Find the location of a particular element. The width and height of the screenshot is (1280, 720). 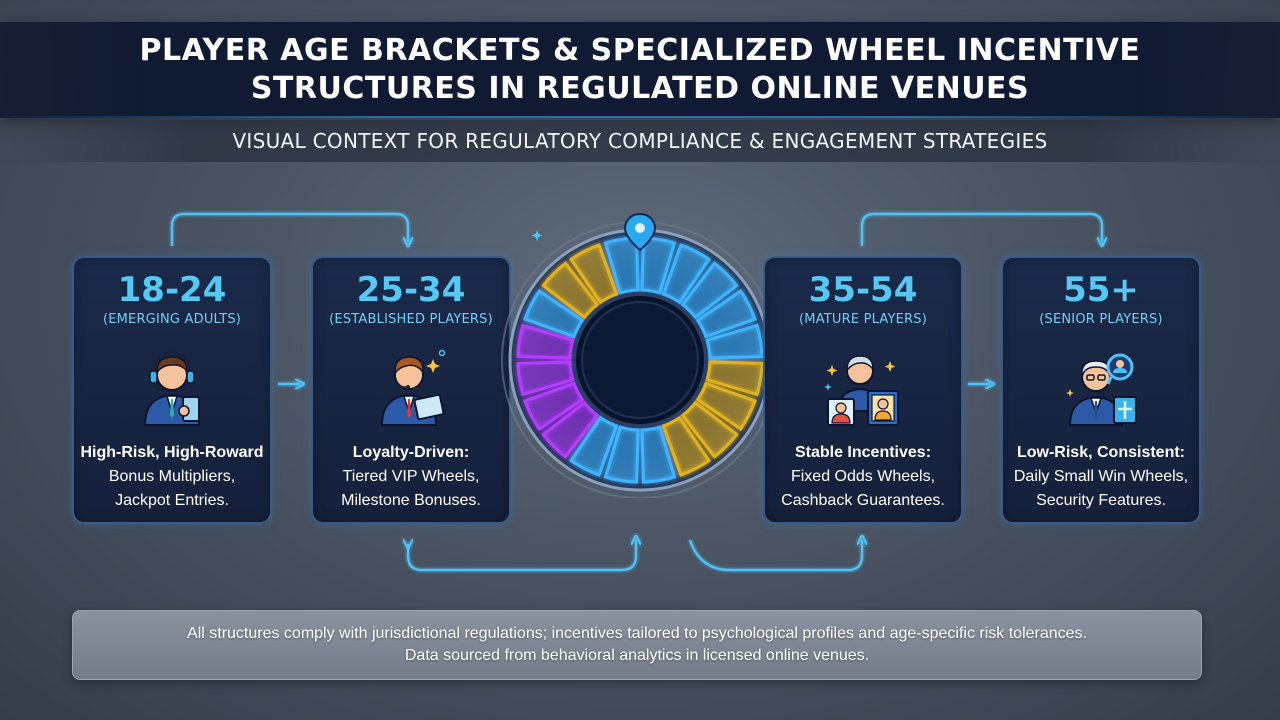

age-range: 55+ is located at coordinates (1101, 290).